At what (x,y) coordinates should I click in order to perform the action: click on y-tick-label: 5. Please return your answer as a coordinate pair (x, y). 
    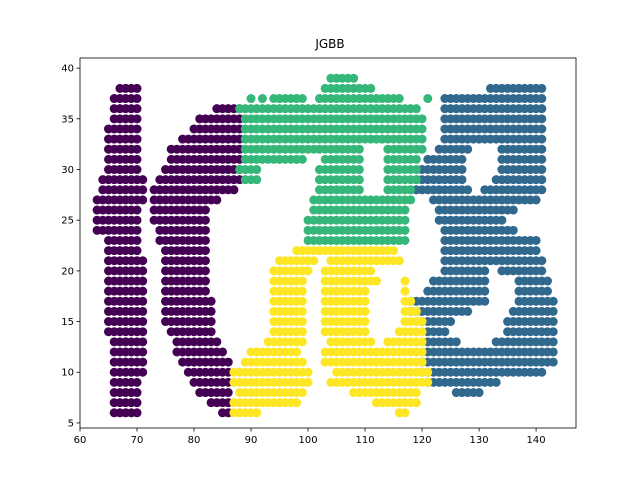
    Looking at the image, I should click on (71, 423).